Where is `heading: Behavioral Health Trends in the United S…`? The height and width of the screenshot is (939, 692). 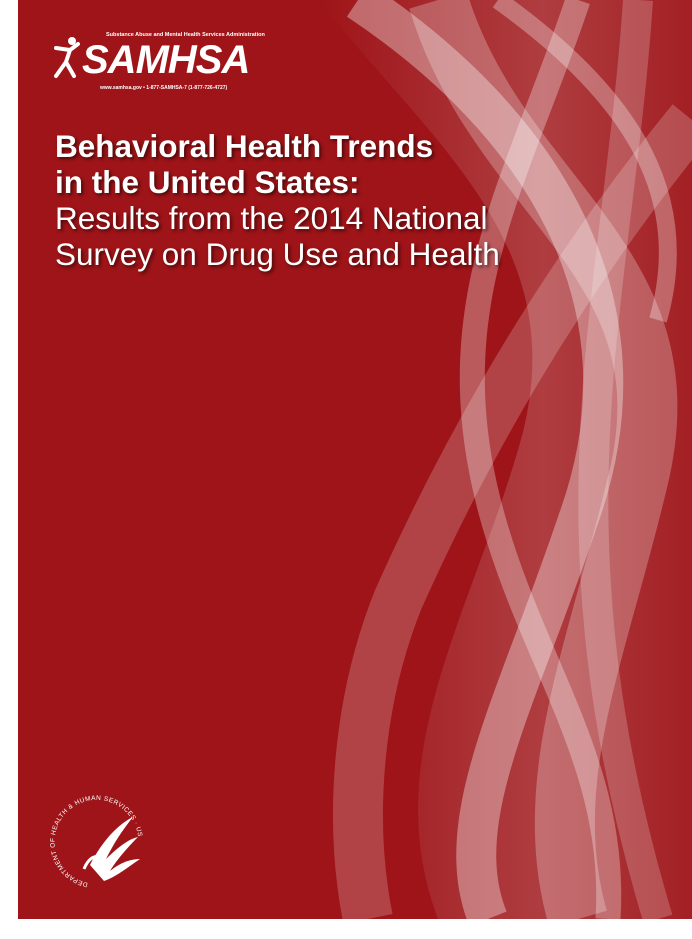 heading: Behavioral Health Trends in the United S… is located at coordinates (277, 200).